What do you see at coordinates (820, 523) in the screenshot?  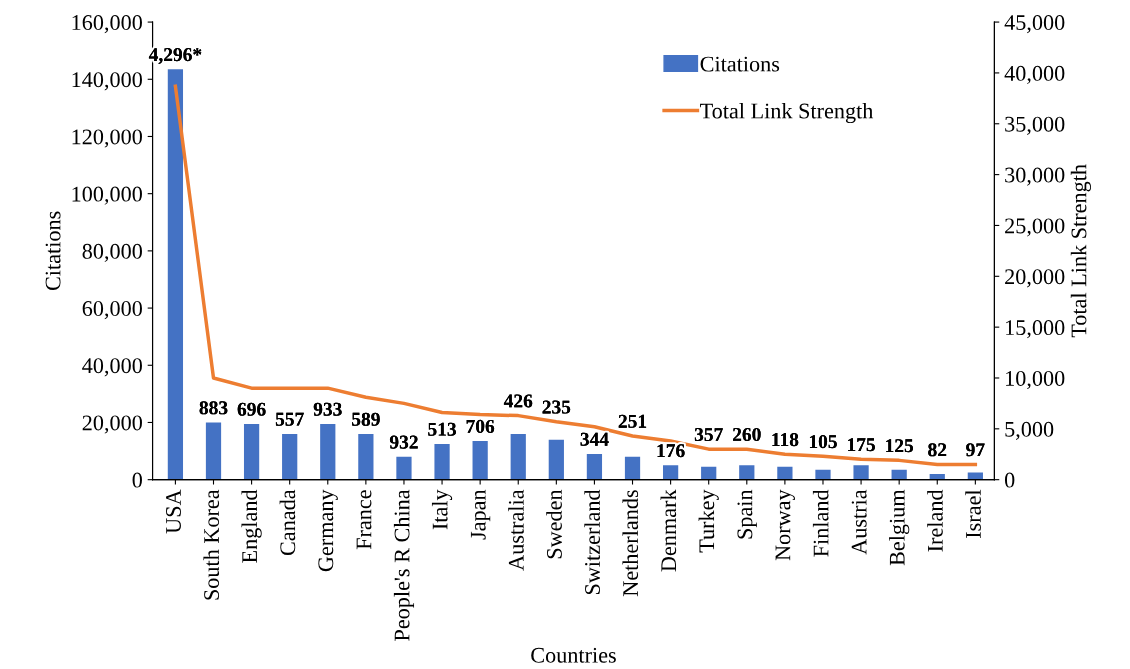 I see `x-tick-label: Finland` at bounding box center [820, 523].